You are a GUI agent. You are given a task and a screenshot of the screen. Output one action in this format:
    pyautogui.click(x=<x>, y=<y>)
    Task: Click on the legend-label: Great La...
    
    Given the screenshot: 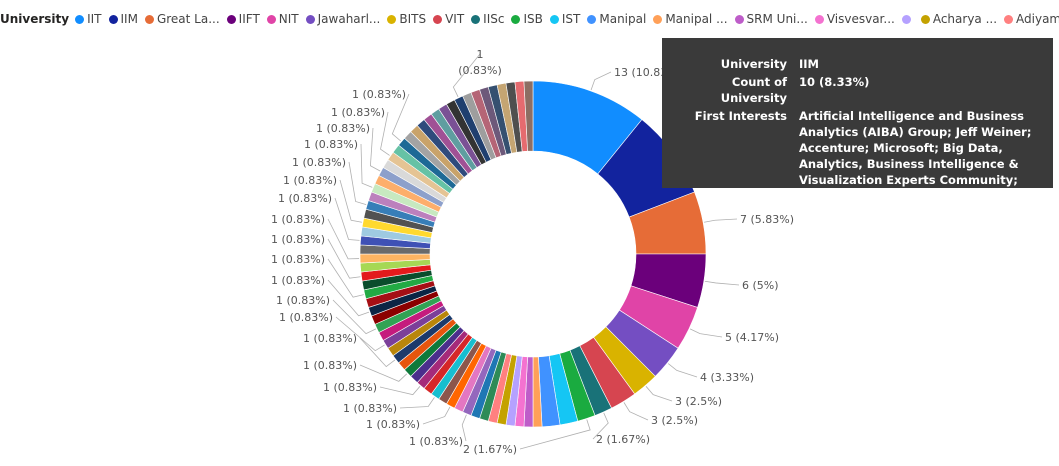 What is the action you would take?
    pyautogui.click(x=188, y=19)
    